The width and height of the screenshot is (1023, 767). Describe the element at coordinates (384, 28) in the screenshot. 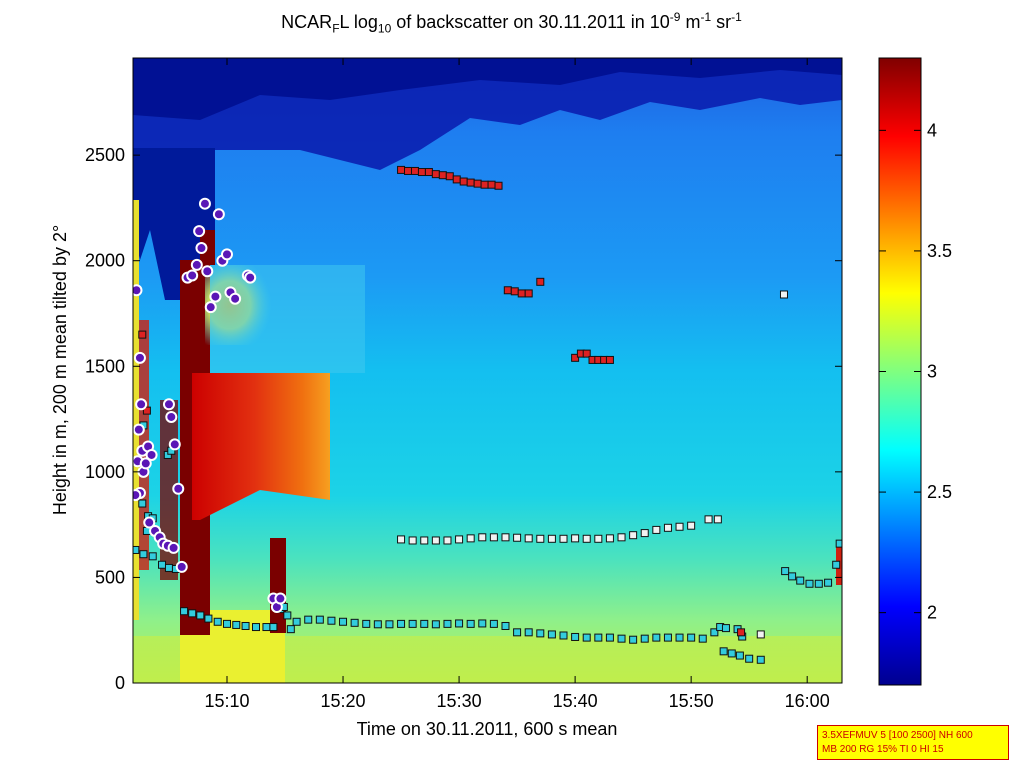

I see `title-subscript: 10` at that location.